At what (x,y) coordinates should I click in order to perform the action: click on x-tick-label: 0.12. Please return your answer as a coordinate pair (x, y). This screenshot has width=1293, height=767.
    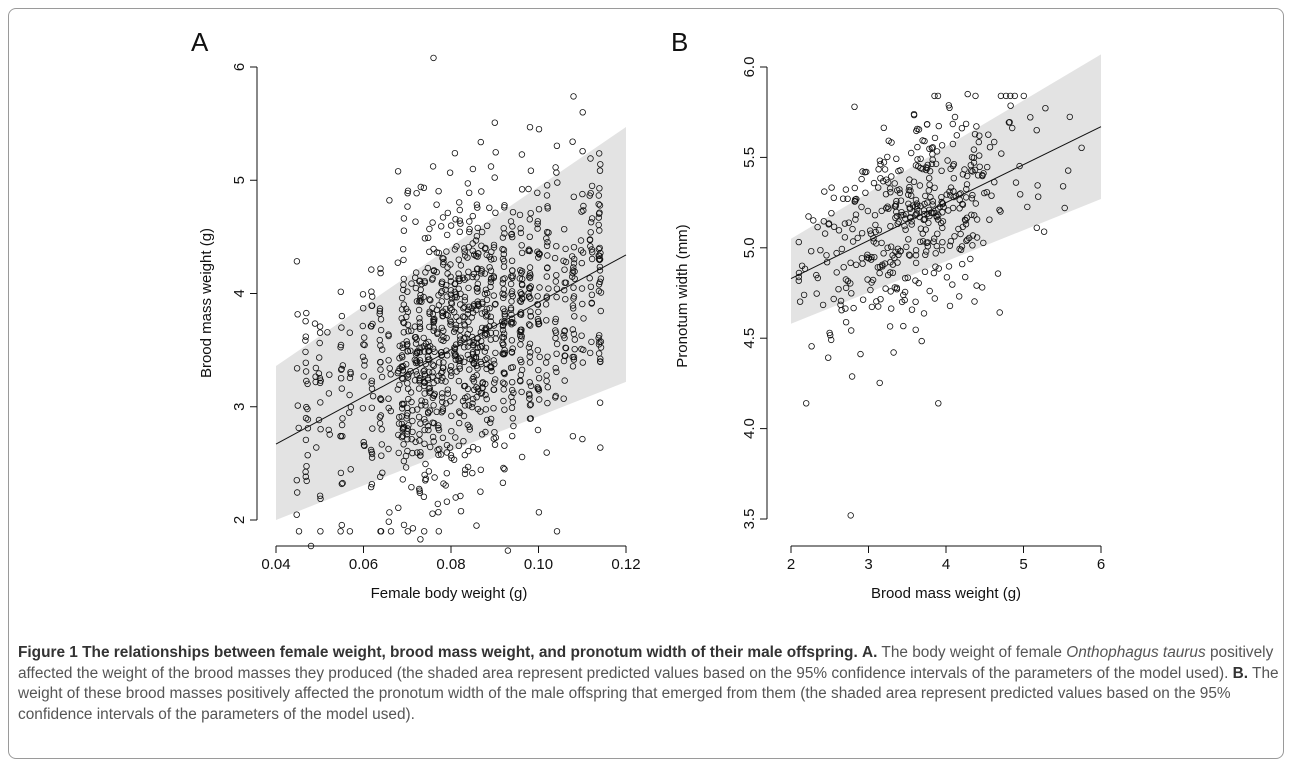
    Looking at the image, I should click on (625, 564).